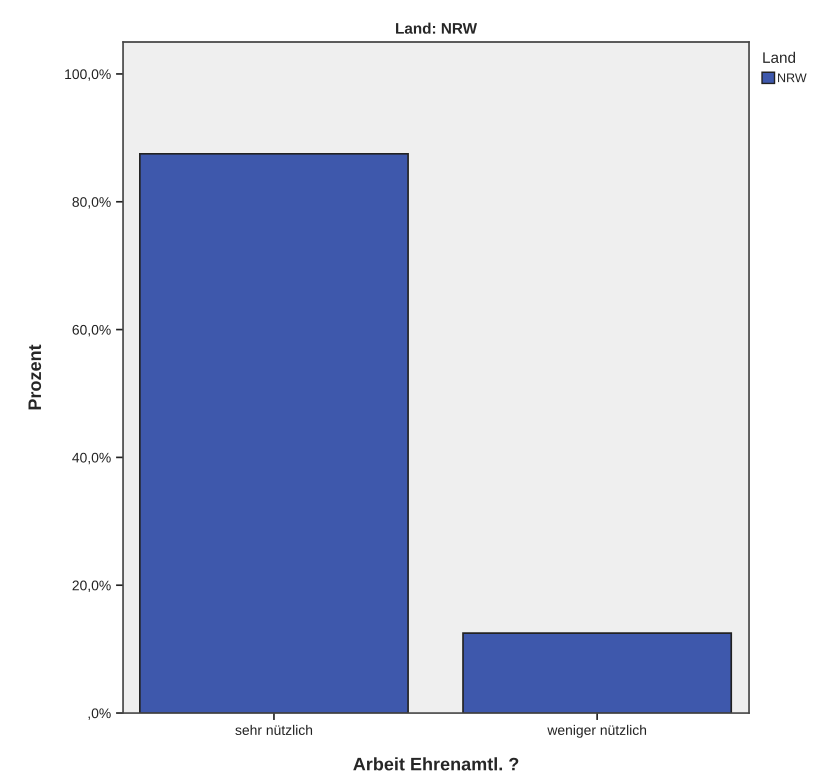 The height and width of the screenshot is (782, 817). What do you see at coordinates (792, 78) in the screenshot?
I see `legend-label: NRW` at bounding box center [792, 78].